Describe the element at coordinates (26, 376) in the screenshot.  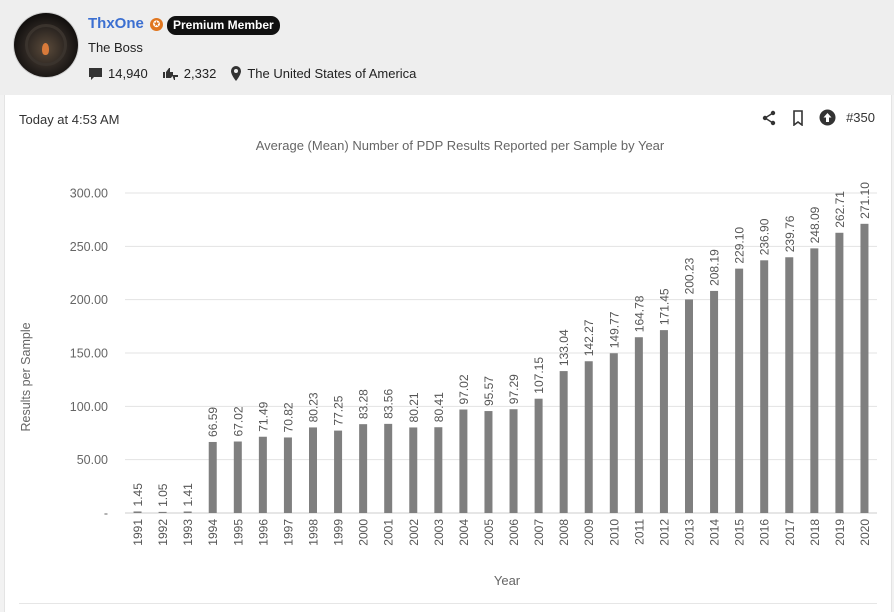
I see `y-axis-label: Results per Sample` at that location.